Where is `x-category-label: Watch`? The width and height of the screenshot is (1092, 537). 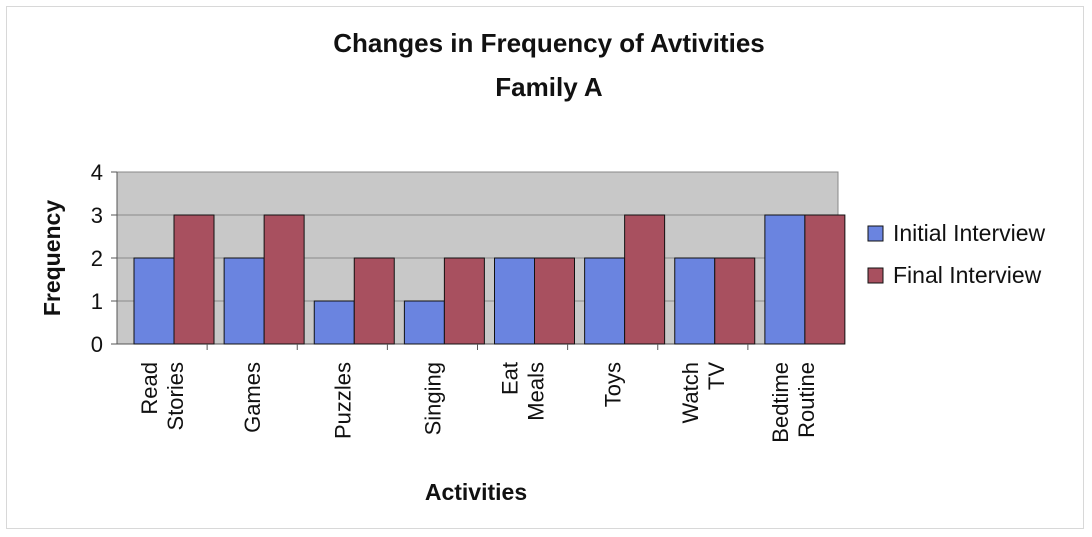 x-category-label: Watch is located at coordinates (690, 393).